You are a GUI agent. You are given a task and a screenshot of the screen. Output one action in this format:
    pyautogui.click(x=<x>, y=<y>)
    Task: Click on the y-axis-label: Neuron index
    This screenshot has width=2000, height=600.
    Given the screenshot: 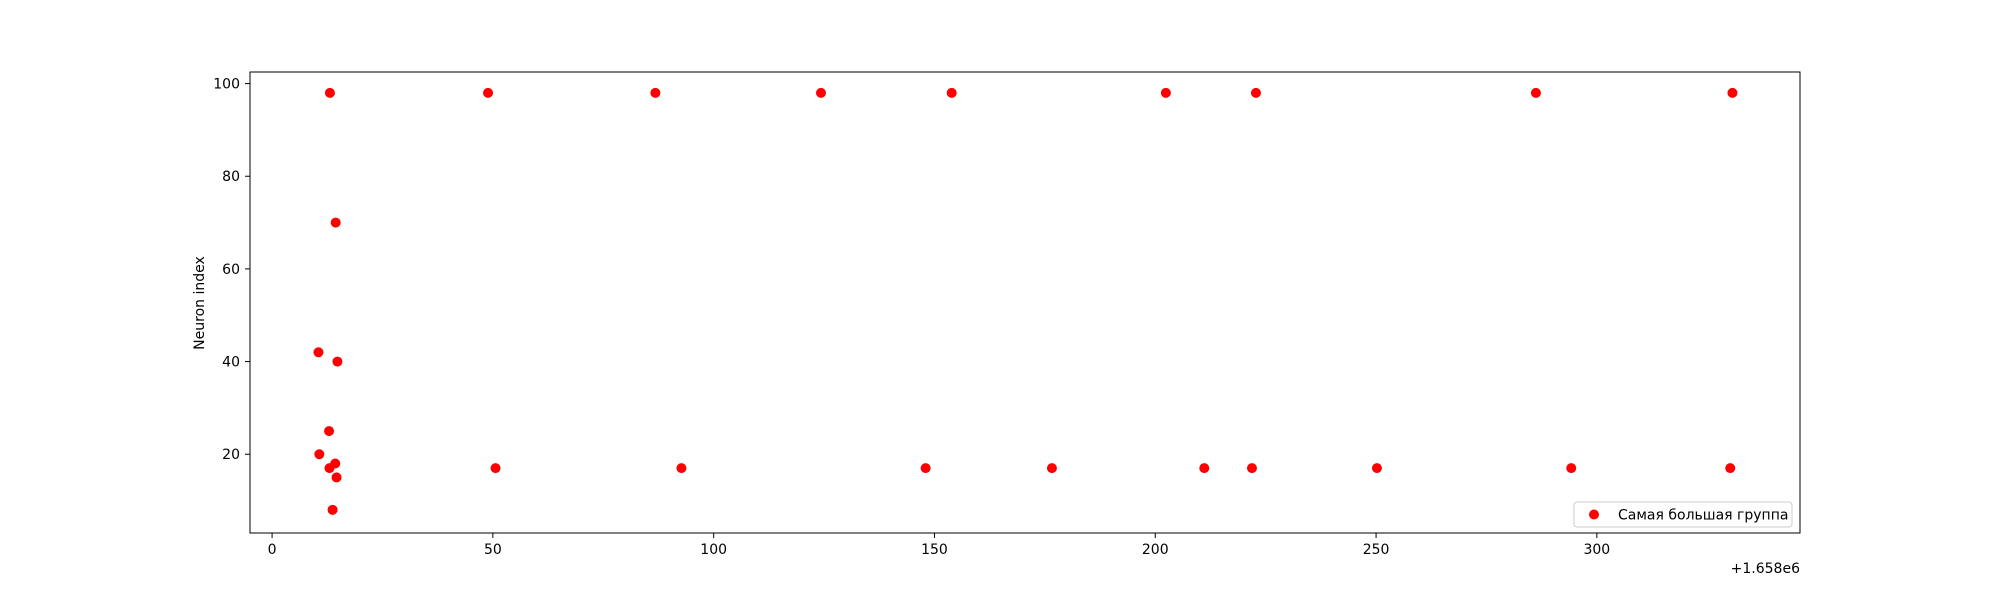 What is the action you would take?
    pyautogui.click(x=200, y=303)
    